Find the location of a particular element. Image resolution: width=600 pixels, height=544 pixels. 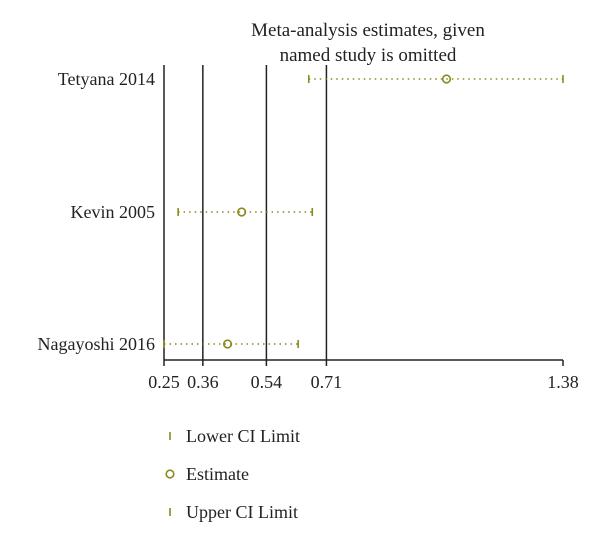

x-tick-label: 0.71 is located at coordinates (327, 382).